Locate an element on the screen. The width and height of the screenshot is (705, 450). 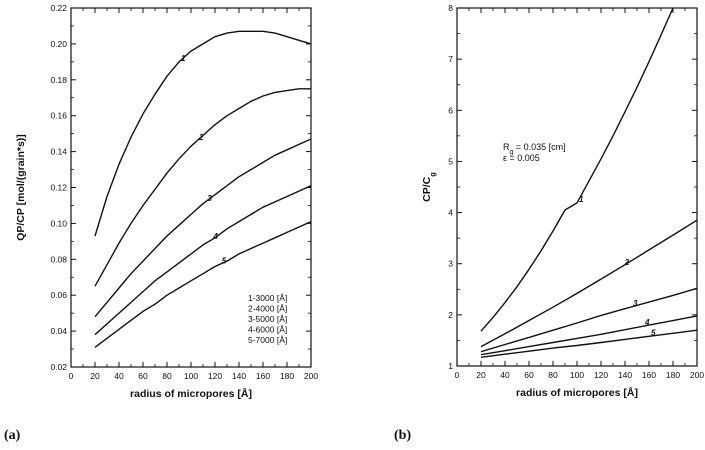
y-tick-label: 0.14 is located at coordinates (58, 152).